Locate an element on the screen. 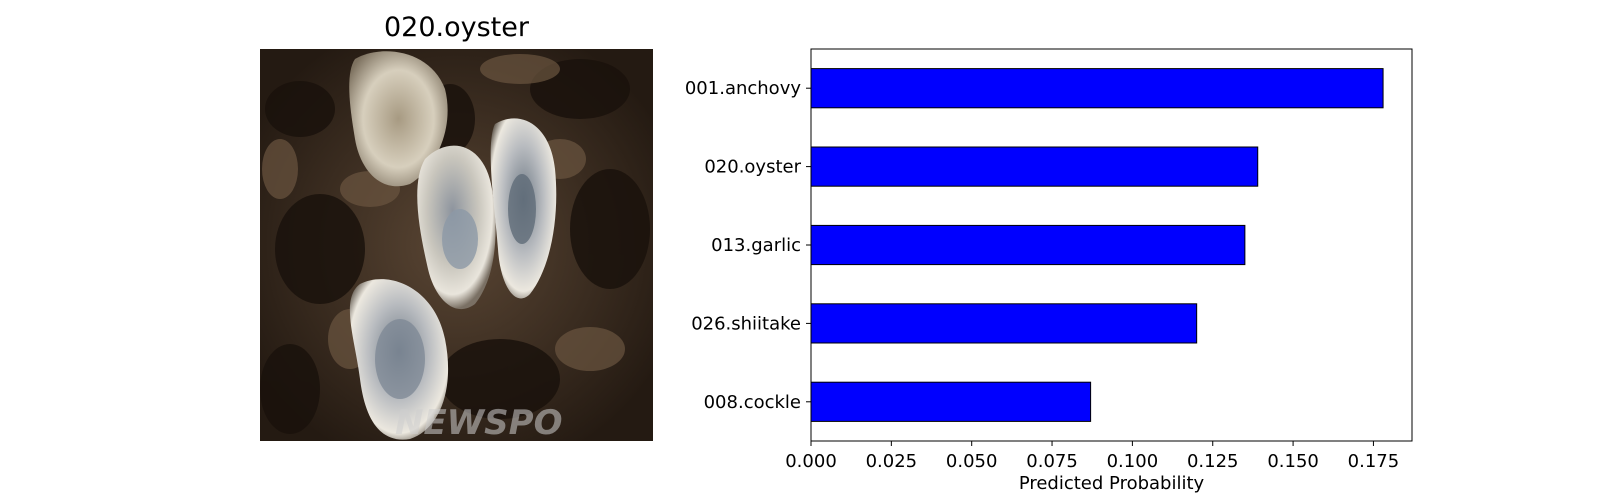 Image resolution: width=1600 pixels, height=500 pixels. category-label: 001.anchovy is located at coordinates (743, 88).